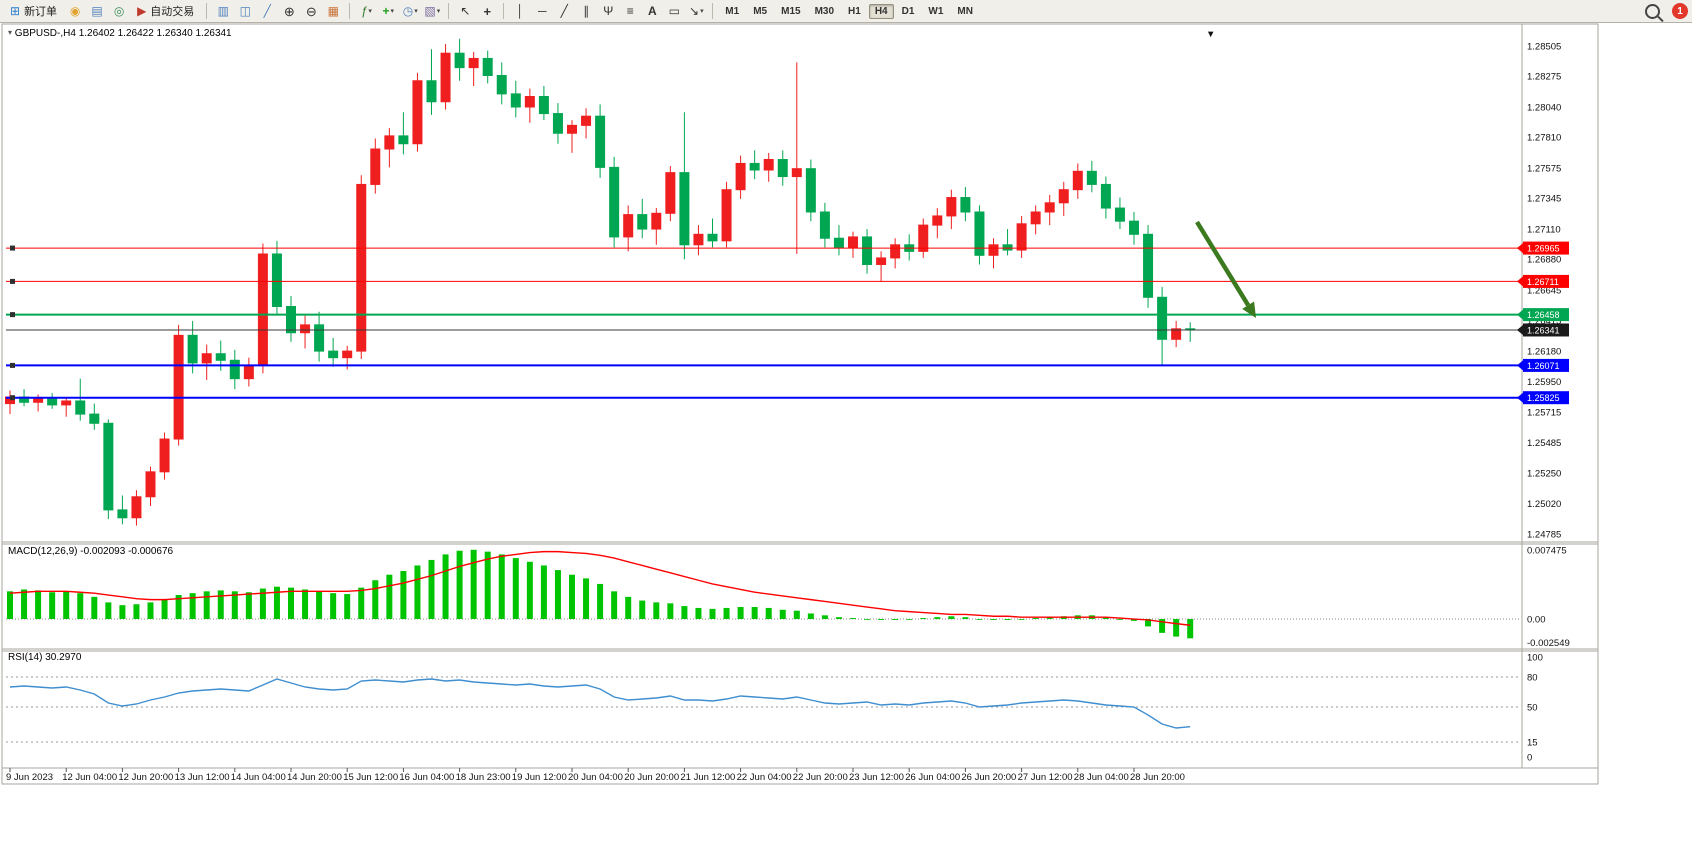 This screenshot has width=1692, height=846. I want to click on cursor-tool-button: ↖, so click(465, 11).